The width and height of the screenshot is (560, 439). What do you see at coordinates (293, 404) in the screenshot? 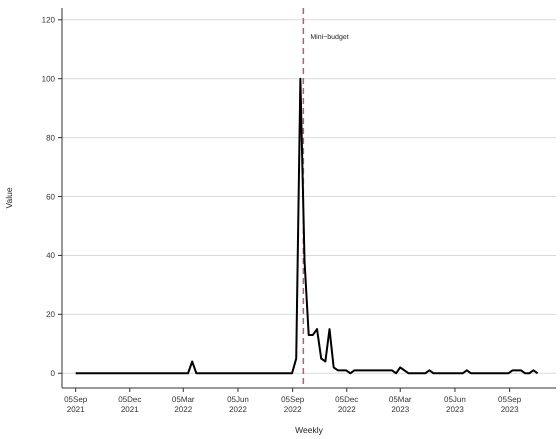
I see `x-tick-label: 05Sep 2022` at bounding box center [293, 404].